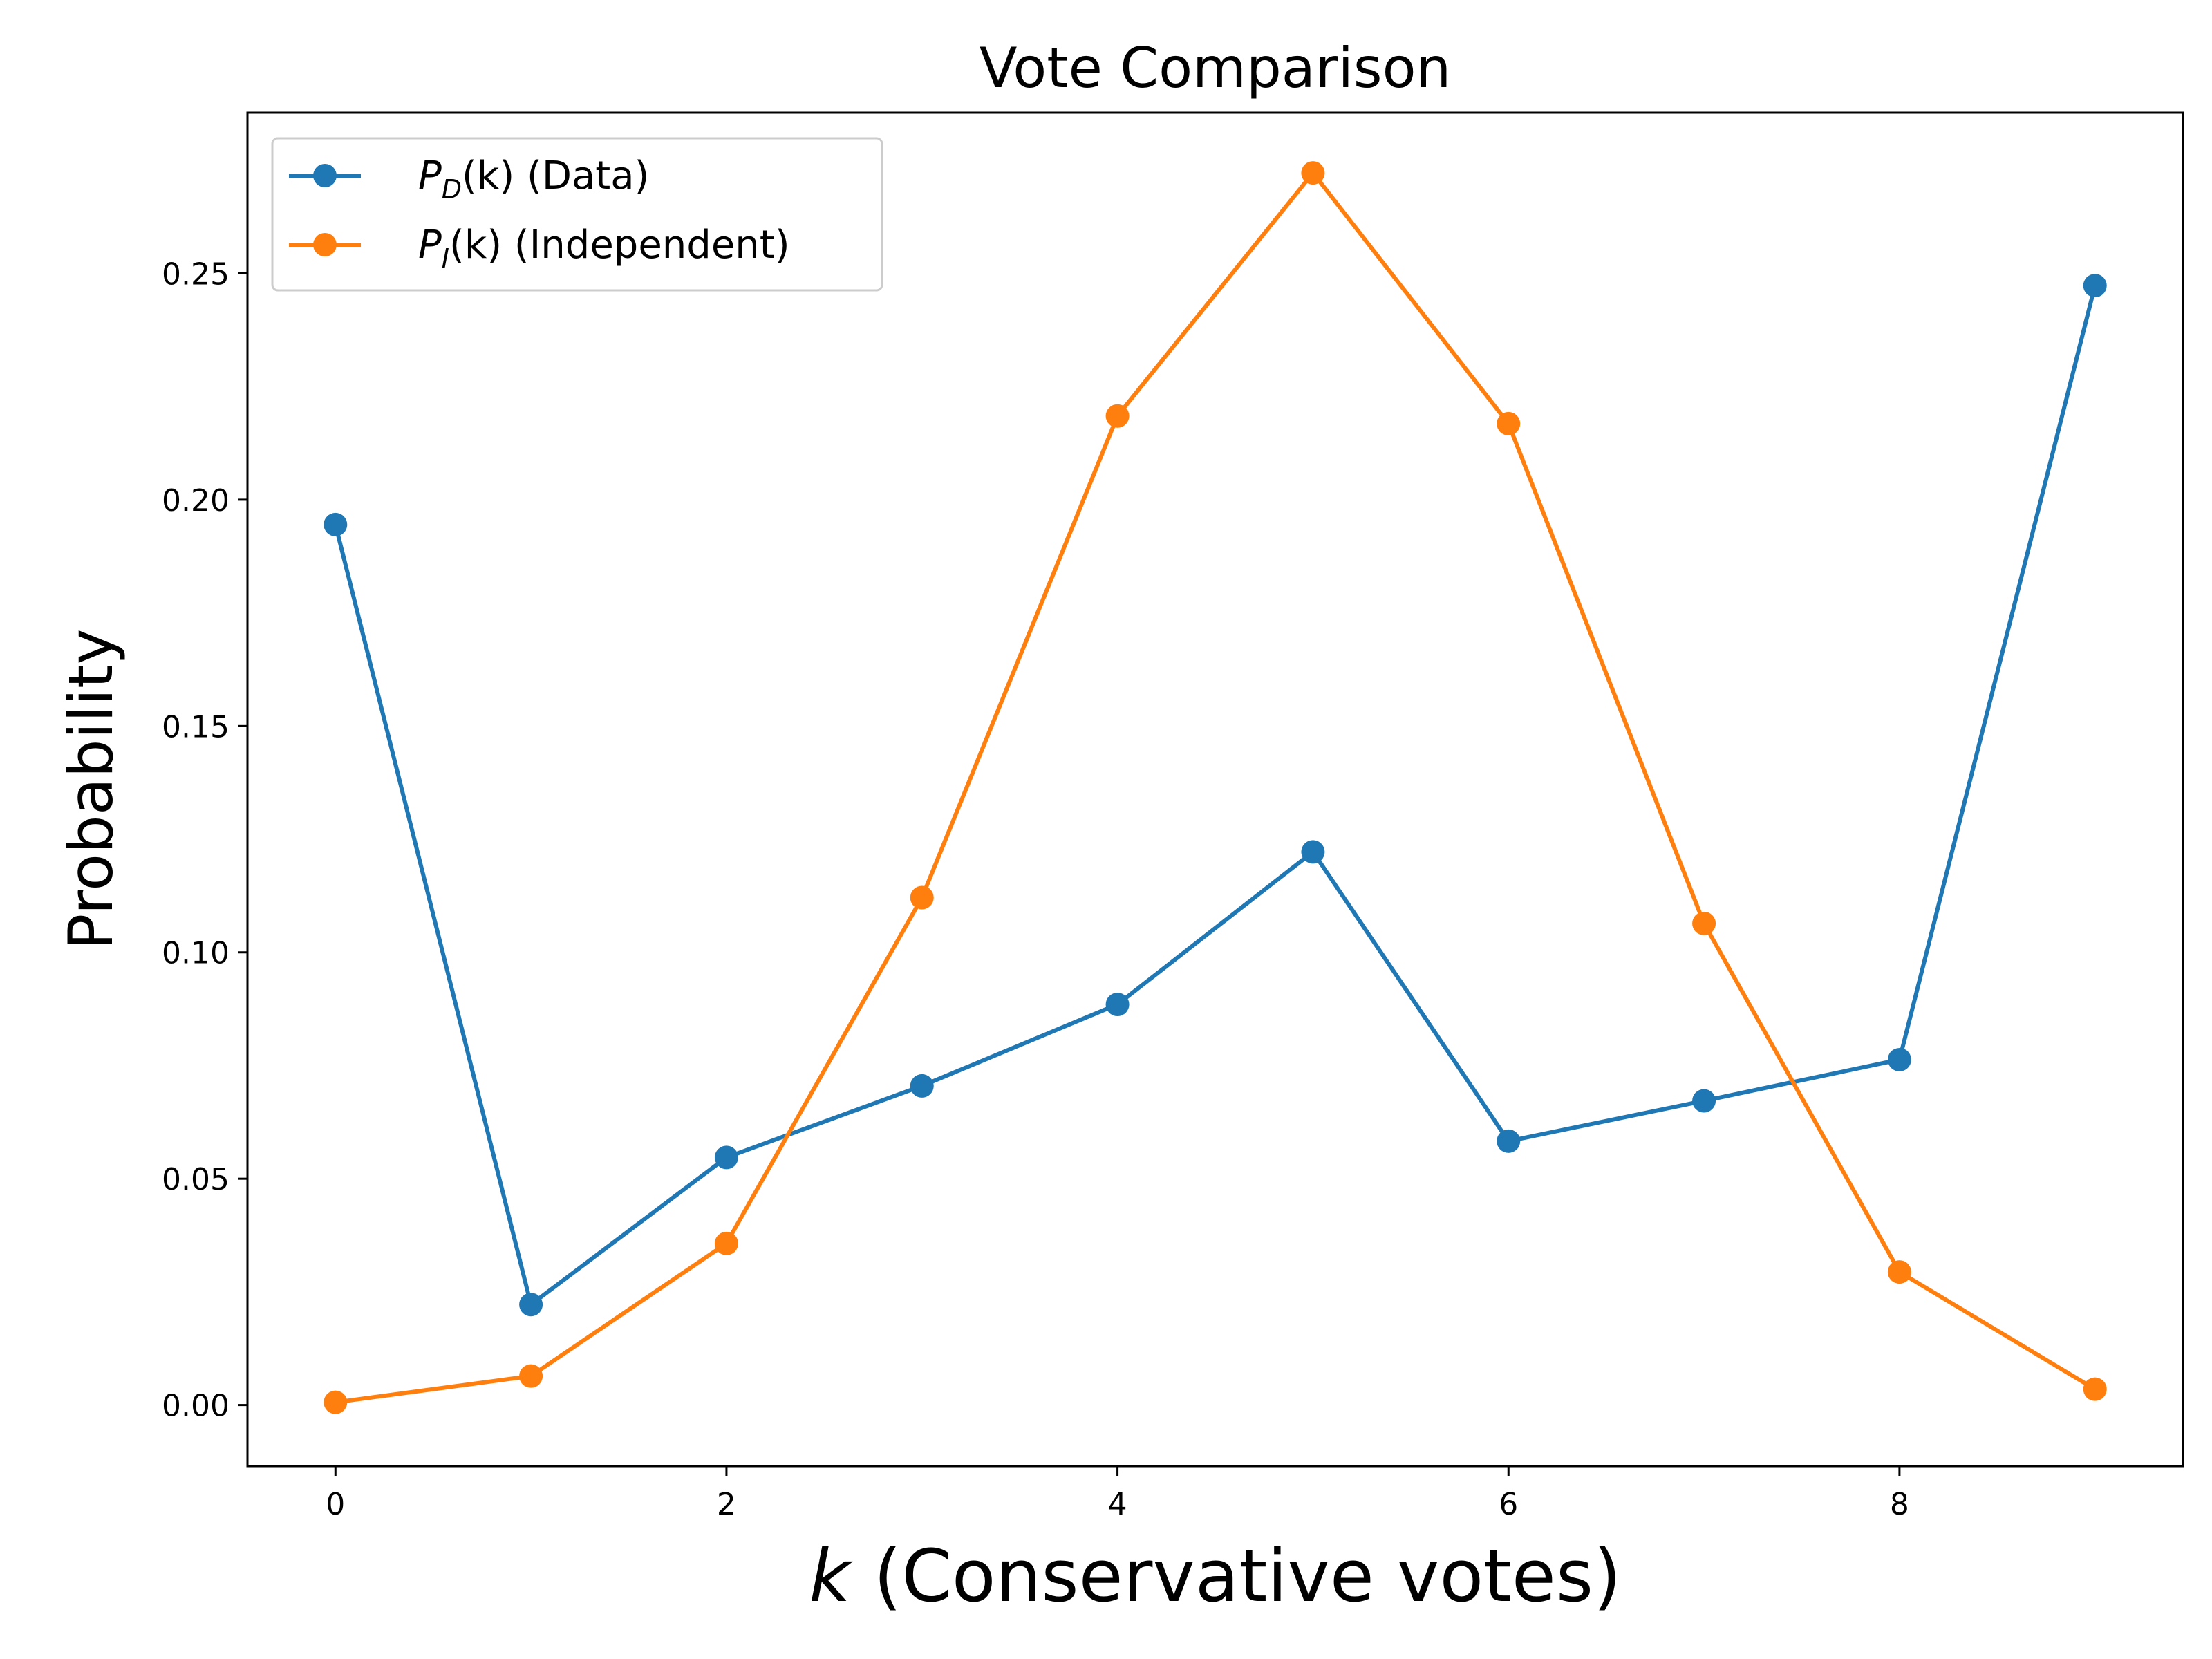 The image size is (2212, 1659). I want to click on y-tick-label: 0.10, so click(195, 953).